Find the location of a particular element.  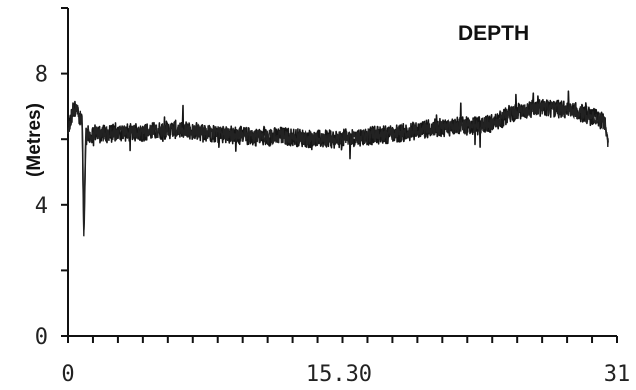

x-tick-label: 0 is located at coordinates (67, 374).